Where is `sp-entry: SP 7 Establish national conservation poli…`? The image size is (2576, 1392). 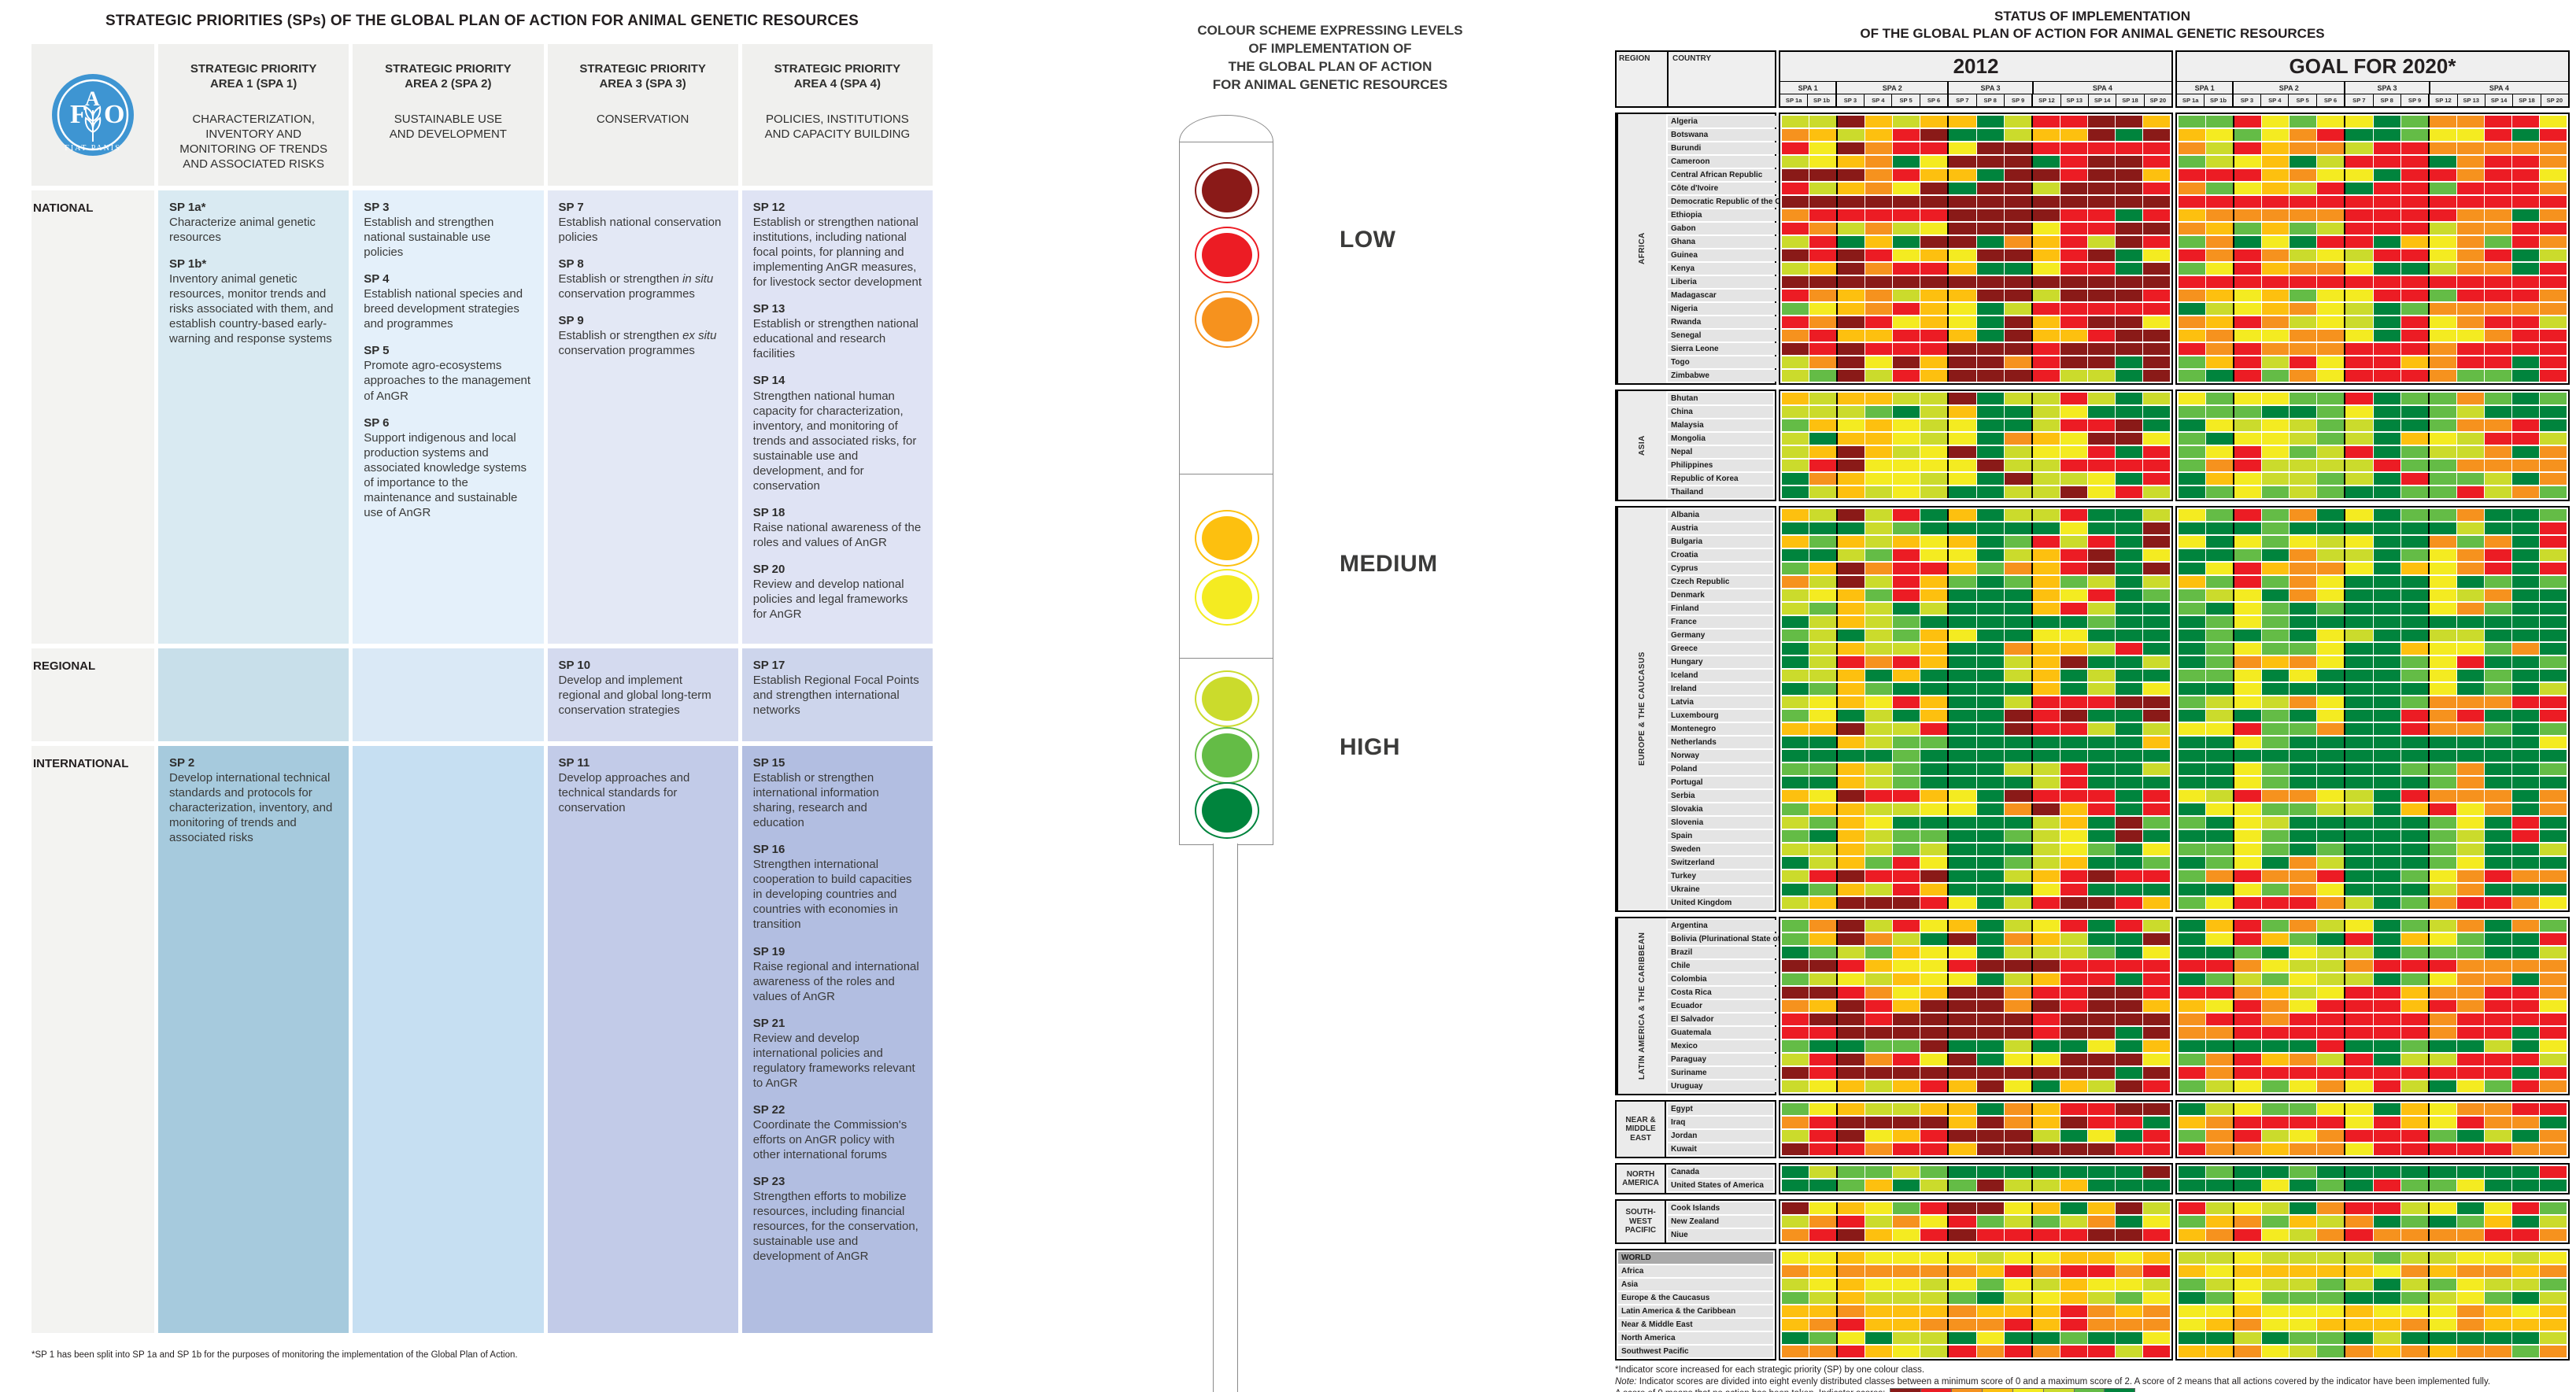
sp-entry: SP 7 Establish national conservation poli… is located at coordinates (643, 222).